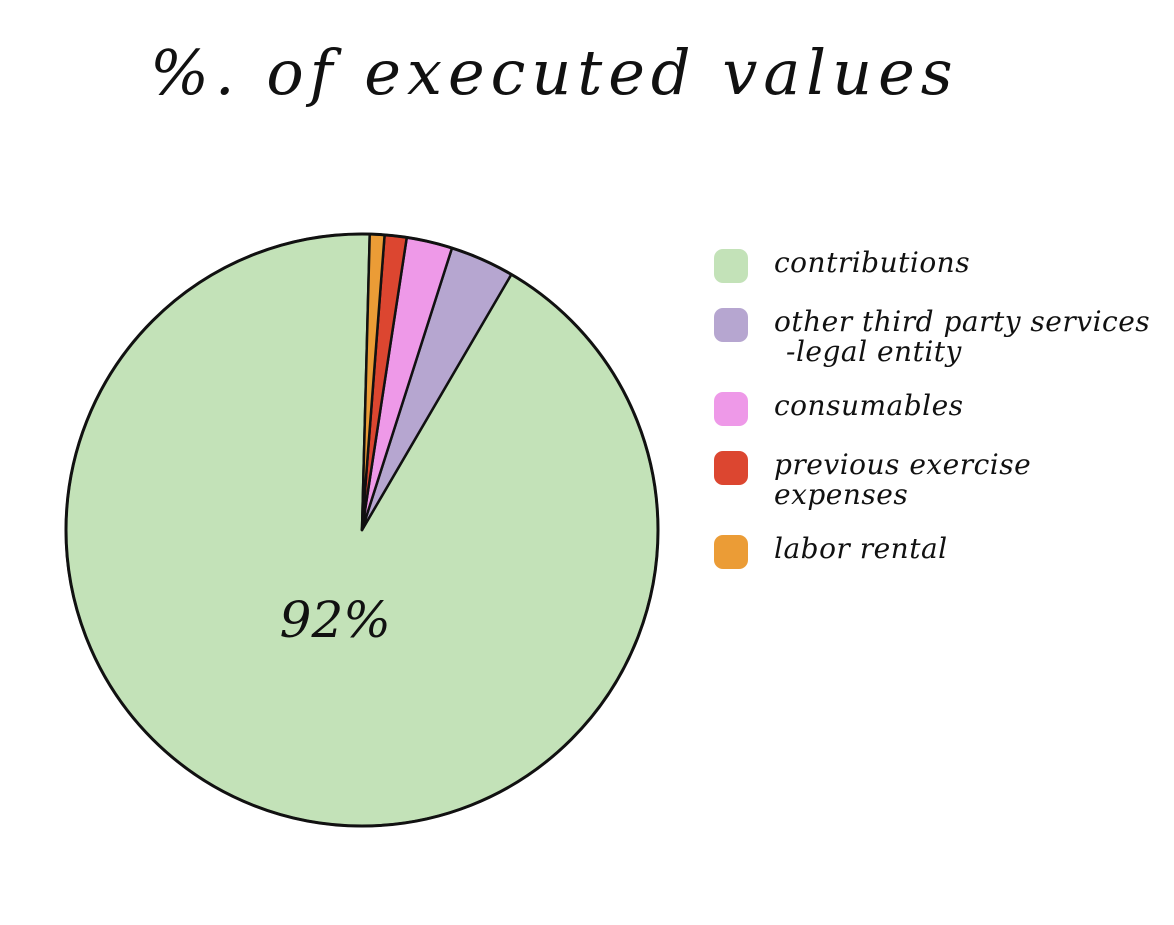 This screenshot has height=925, width=1174. Describe the element at coordinates (554, 72) in the screenshot. I see `chart-title: %. of executed values` at that location.